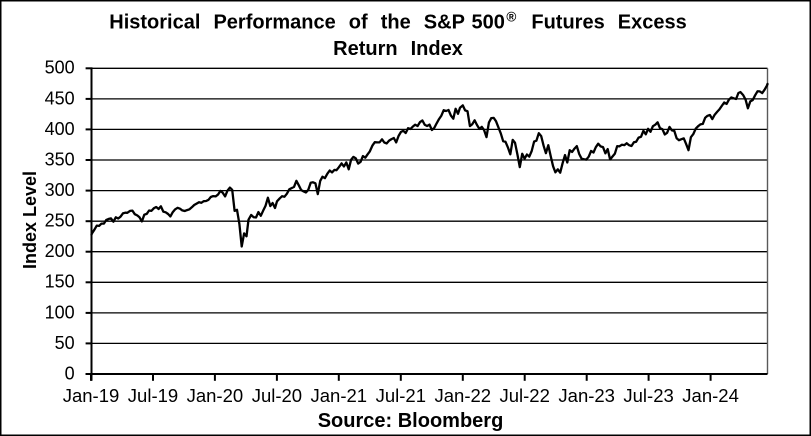 Image resolution: width=811 pixels, height=436 pixels. What do you see at coordinates (60, 282) in the screenshot?
I see `svg-text: 150` at bounding box center [60, 282].